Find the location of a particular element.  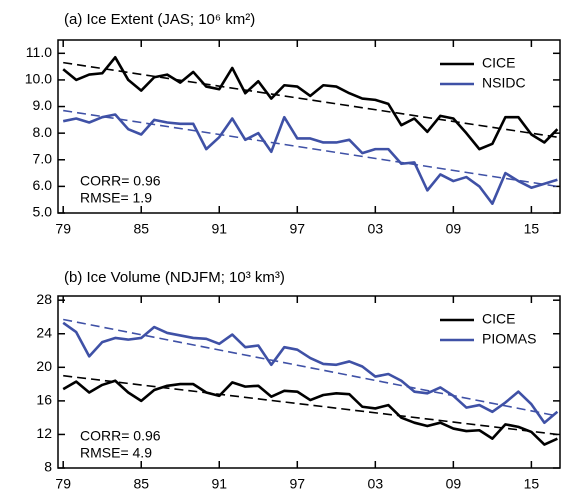

y-tick-label: 9.0 is located at coordinates (43, 105).